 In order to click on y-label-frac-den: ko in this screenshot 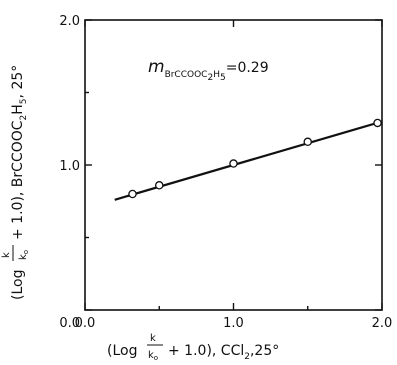, I will do `click(24, 255)`.